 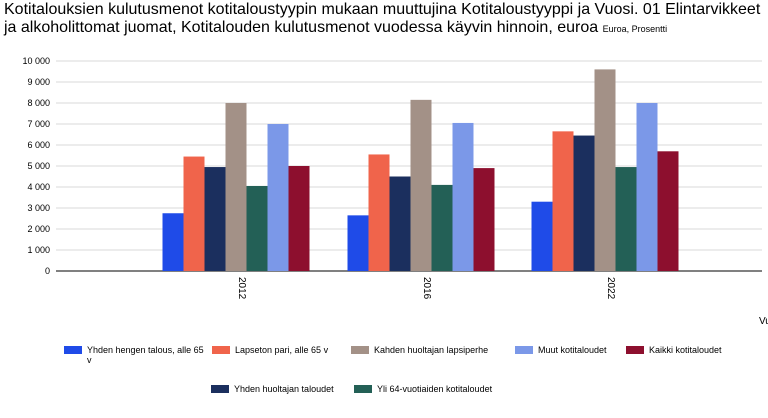 I want to click on y-tick-label: 8 000, so click(x=38, y=103).